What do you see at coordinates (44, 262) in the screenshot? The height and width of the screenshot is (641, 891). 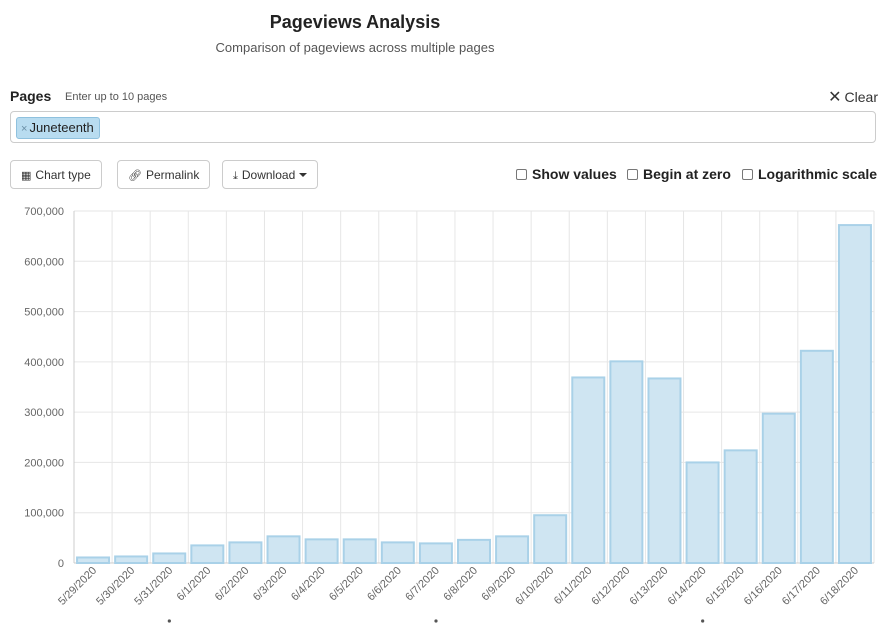 I see `y-tick-label: 600,000` at bounding box center [44, 262].